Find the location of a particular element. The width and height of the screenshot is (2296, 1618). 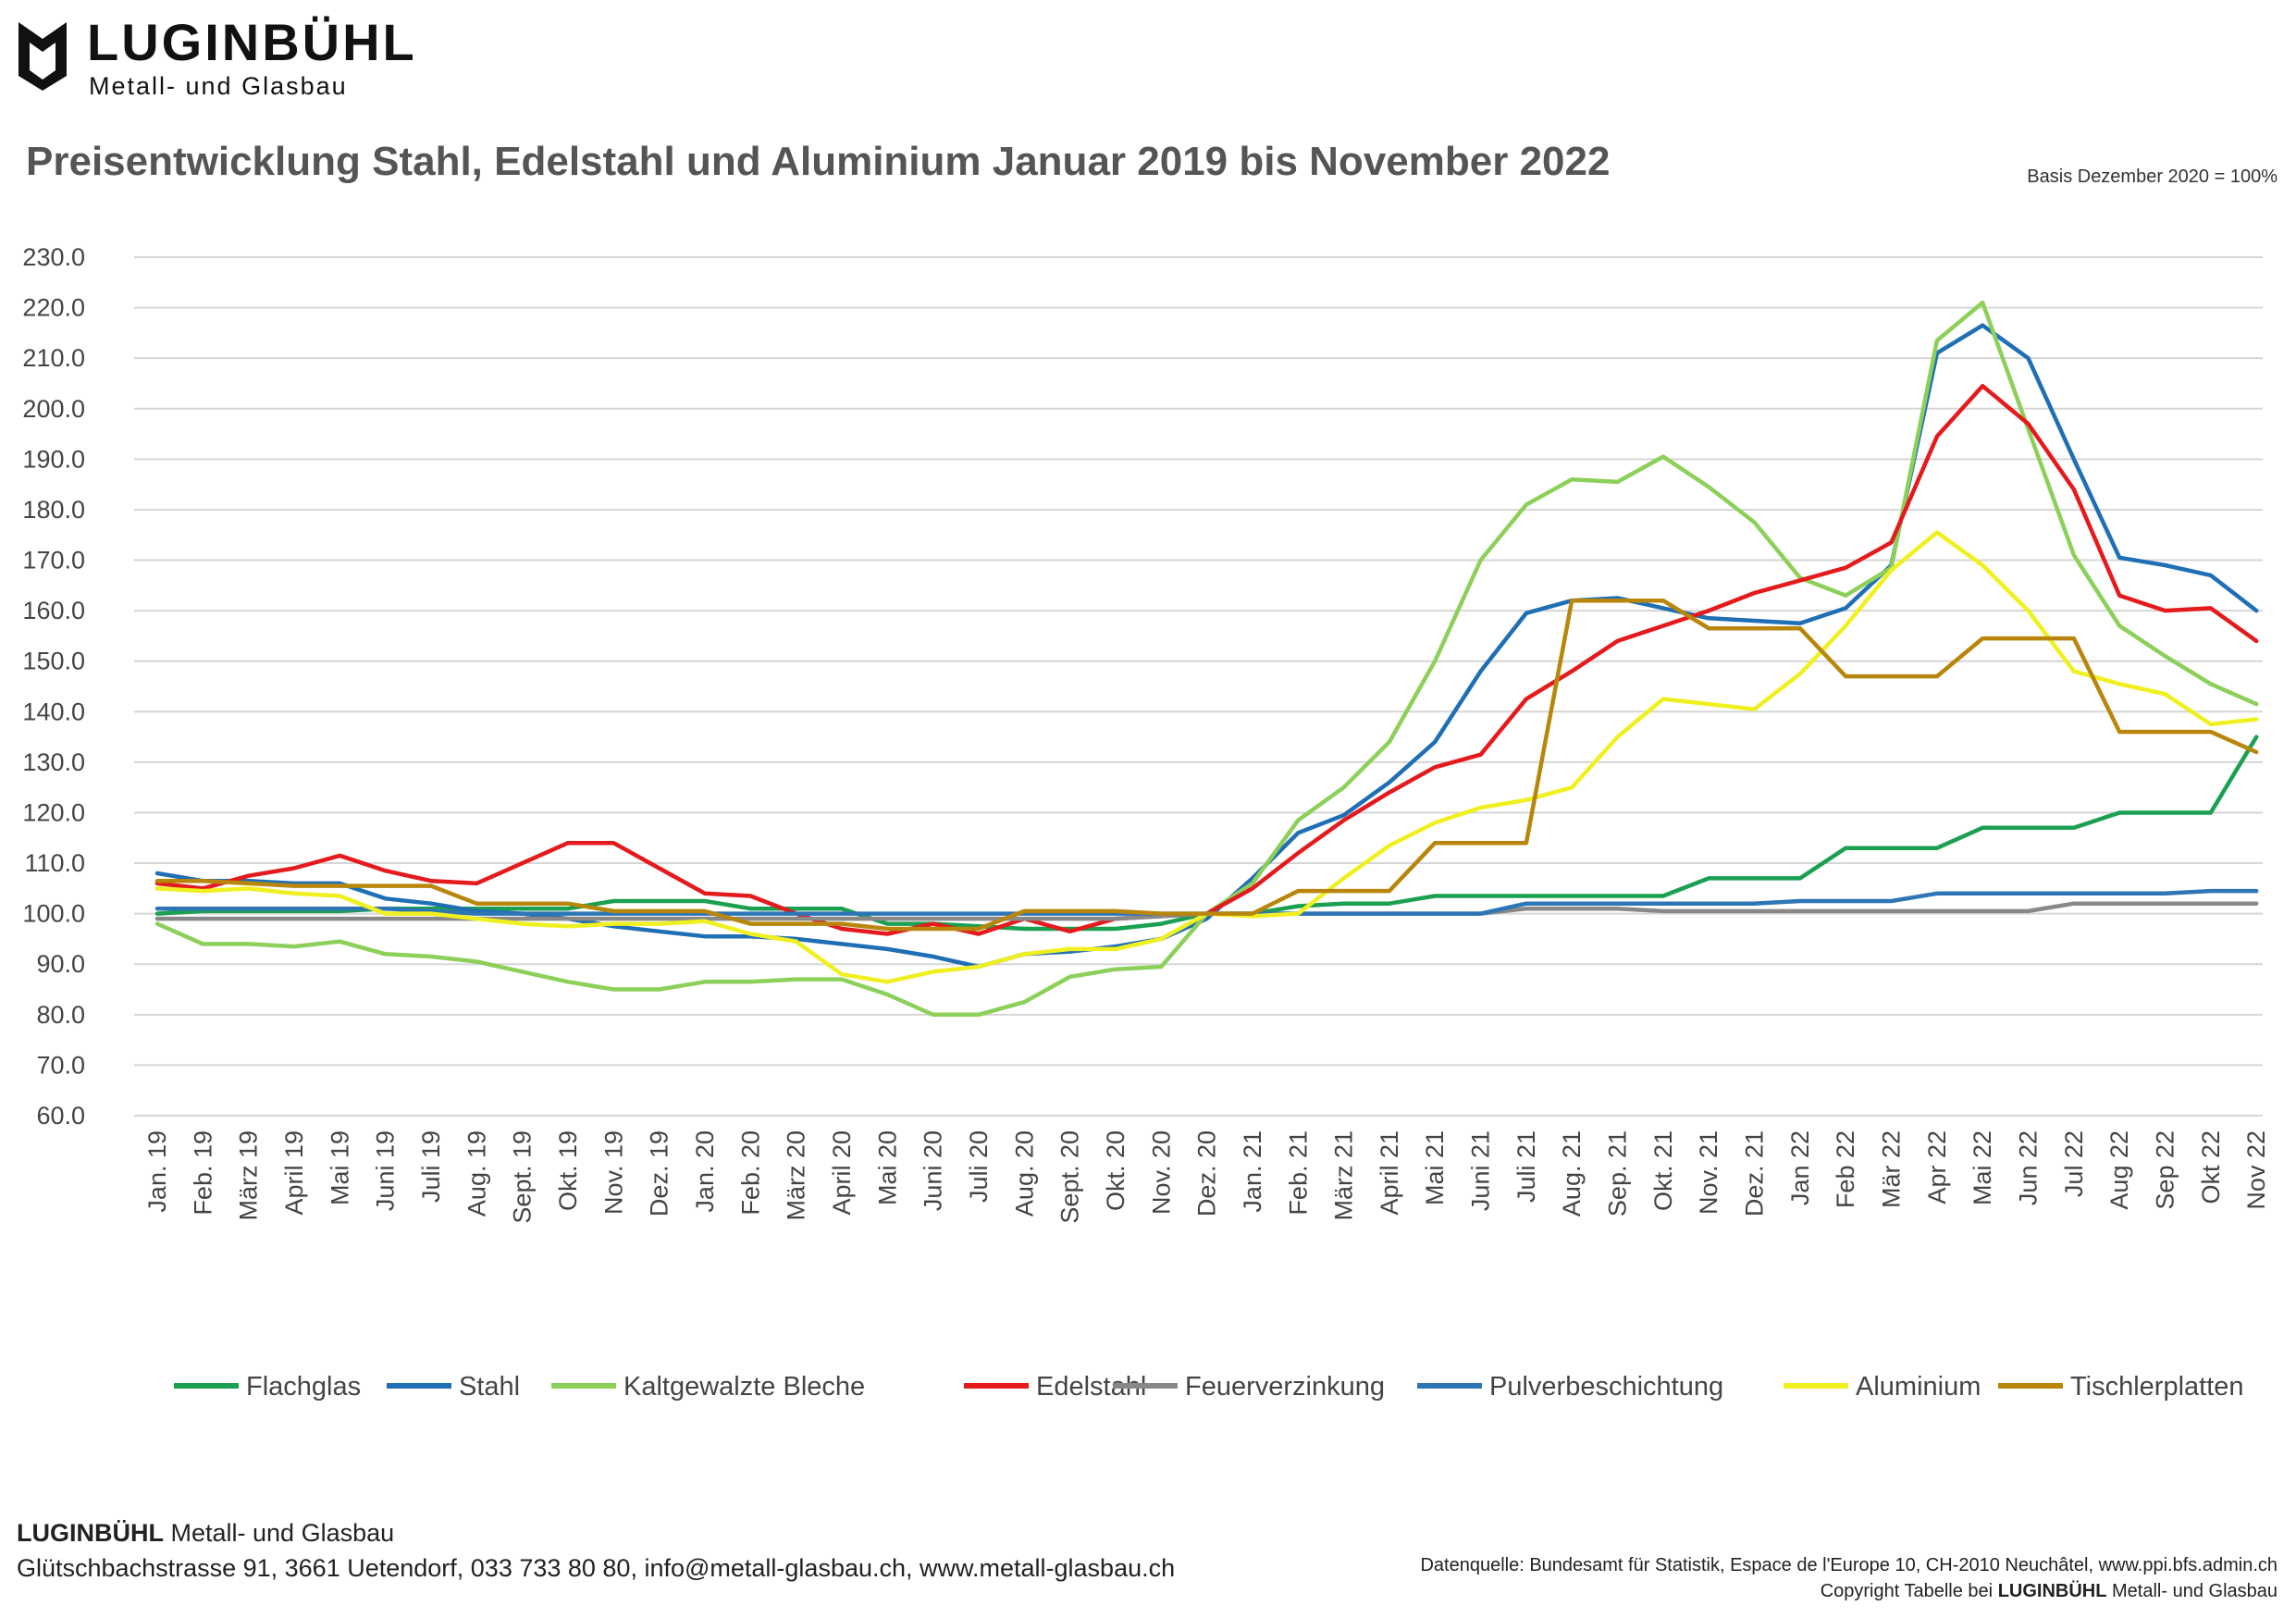

x-tick-label: Aug. 20 is located at coordinates (1024, 1173).